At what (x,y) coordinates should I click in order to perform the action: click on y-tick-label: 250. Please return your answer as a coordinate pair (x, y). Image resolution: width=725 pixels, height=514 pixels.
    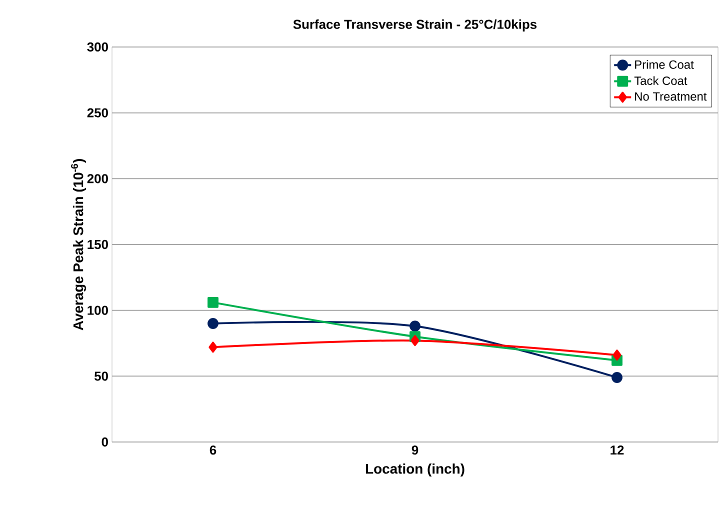
    Looking at the image, I should click on (97, 113).